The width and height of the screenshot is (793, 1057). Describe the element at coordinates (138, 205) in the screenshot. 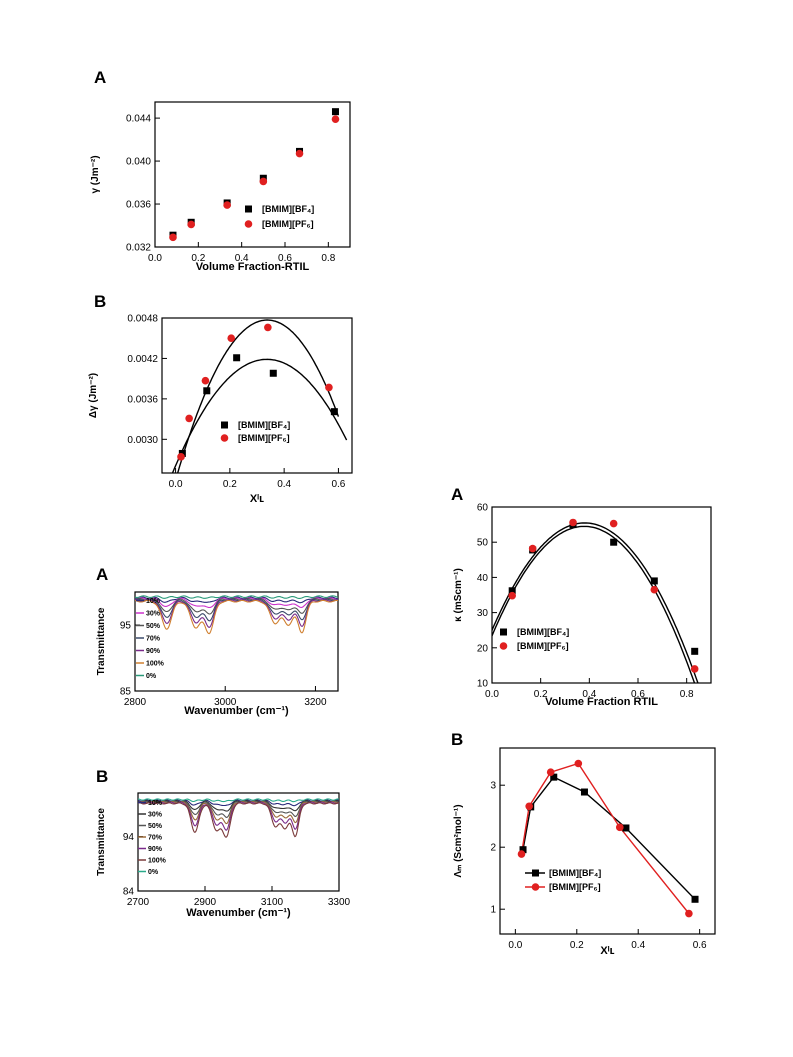

I see `y-tick-label: 0.036` at that location.